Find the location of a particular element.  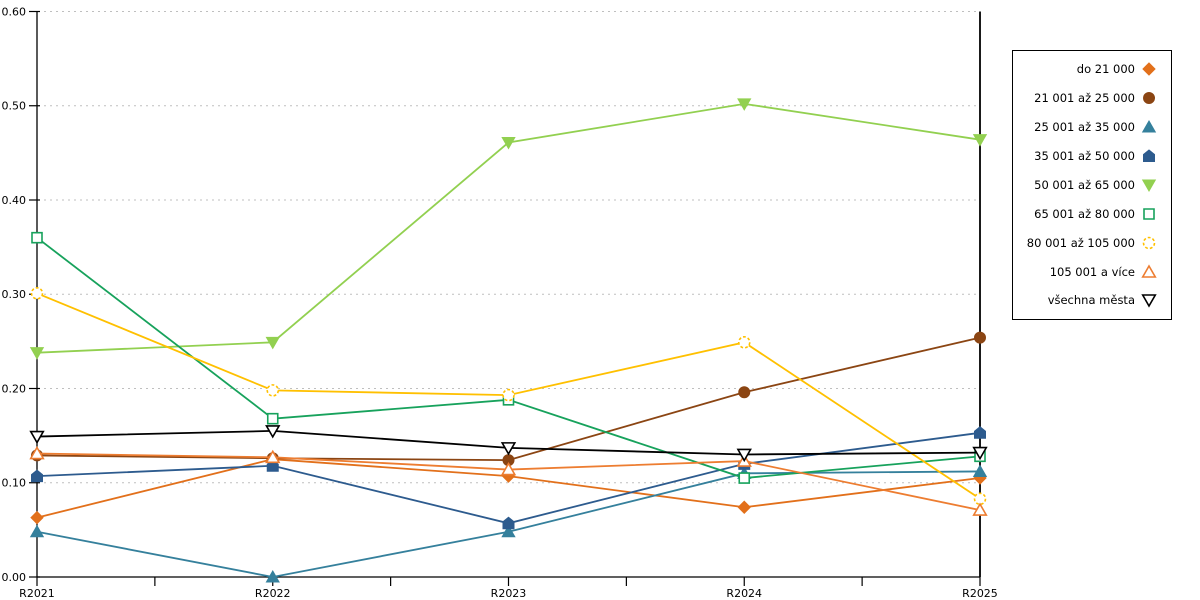

legend-item: 21 001 až 25 000 is located at coordinates (1092, 98).